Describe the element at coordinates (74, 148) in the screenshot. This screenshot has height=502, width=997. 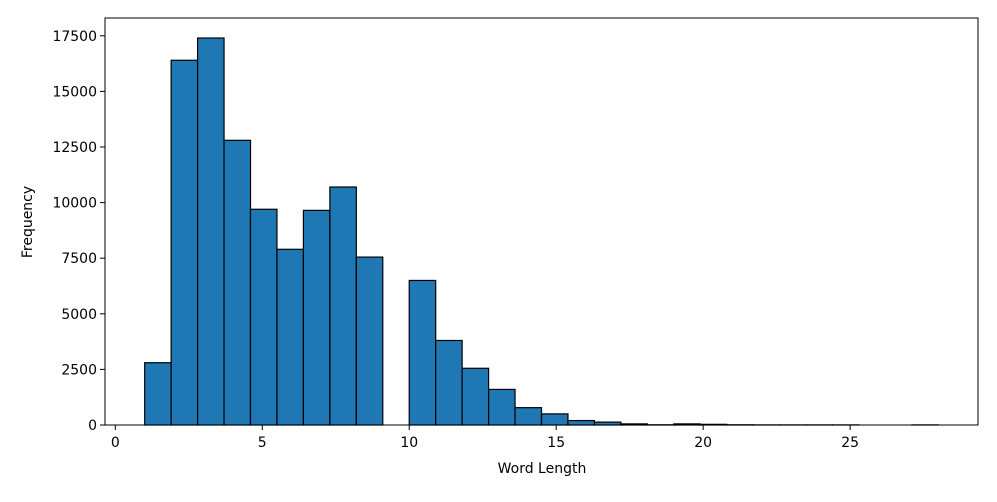
I see `y-tick-label: 12500` at that location.